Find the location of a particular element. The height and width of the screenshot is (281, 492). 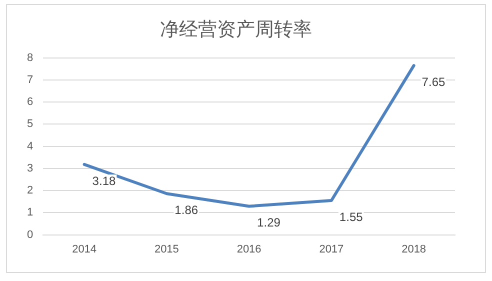

y-tick-label: 2 is located at coordinates (30, 190).